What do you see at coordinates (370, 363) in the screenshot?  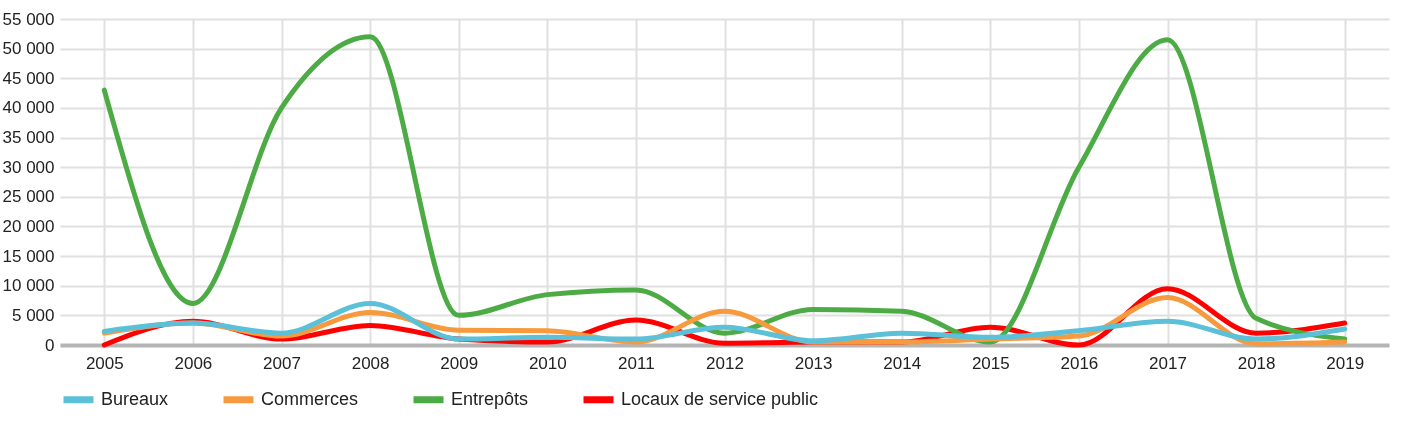 I see `x-tick-label: 2008` at bounding box center [370, 363].